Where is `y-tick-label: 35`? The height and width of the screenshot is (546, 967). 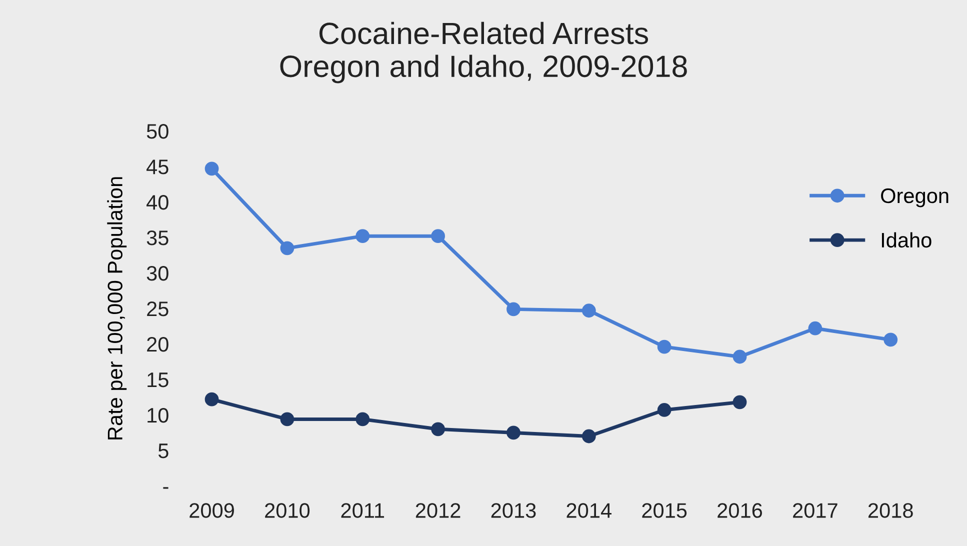 y-tick-label: 35 is located at coordinates (157, 238).